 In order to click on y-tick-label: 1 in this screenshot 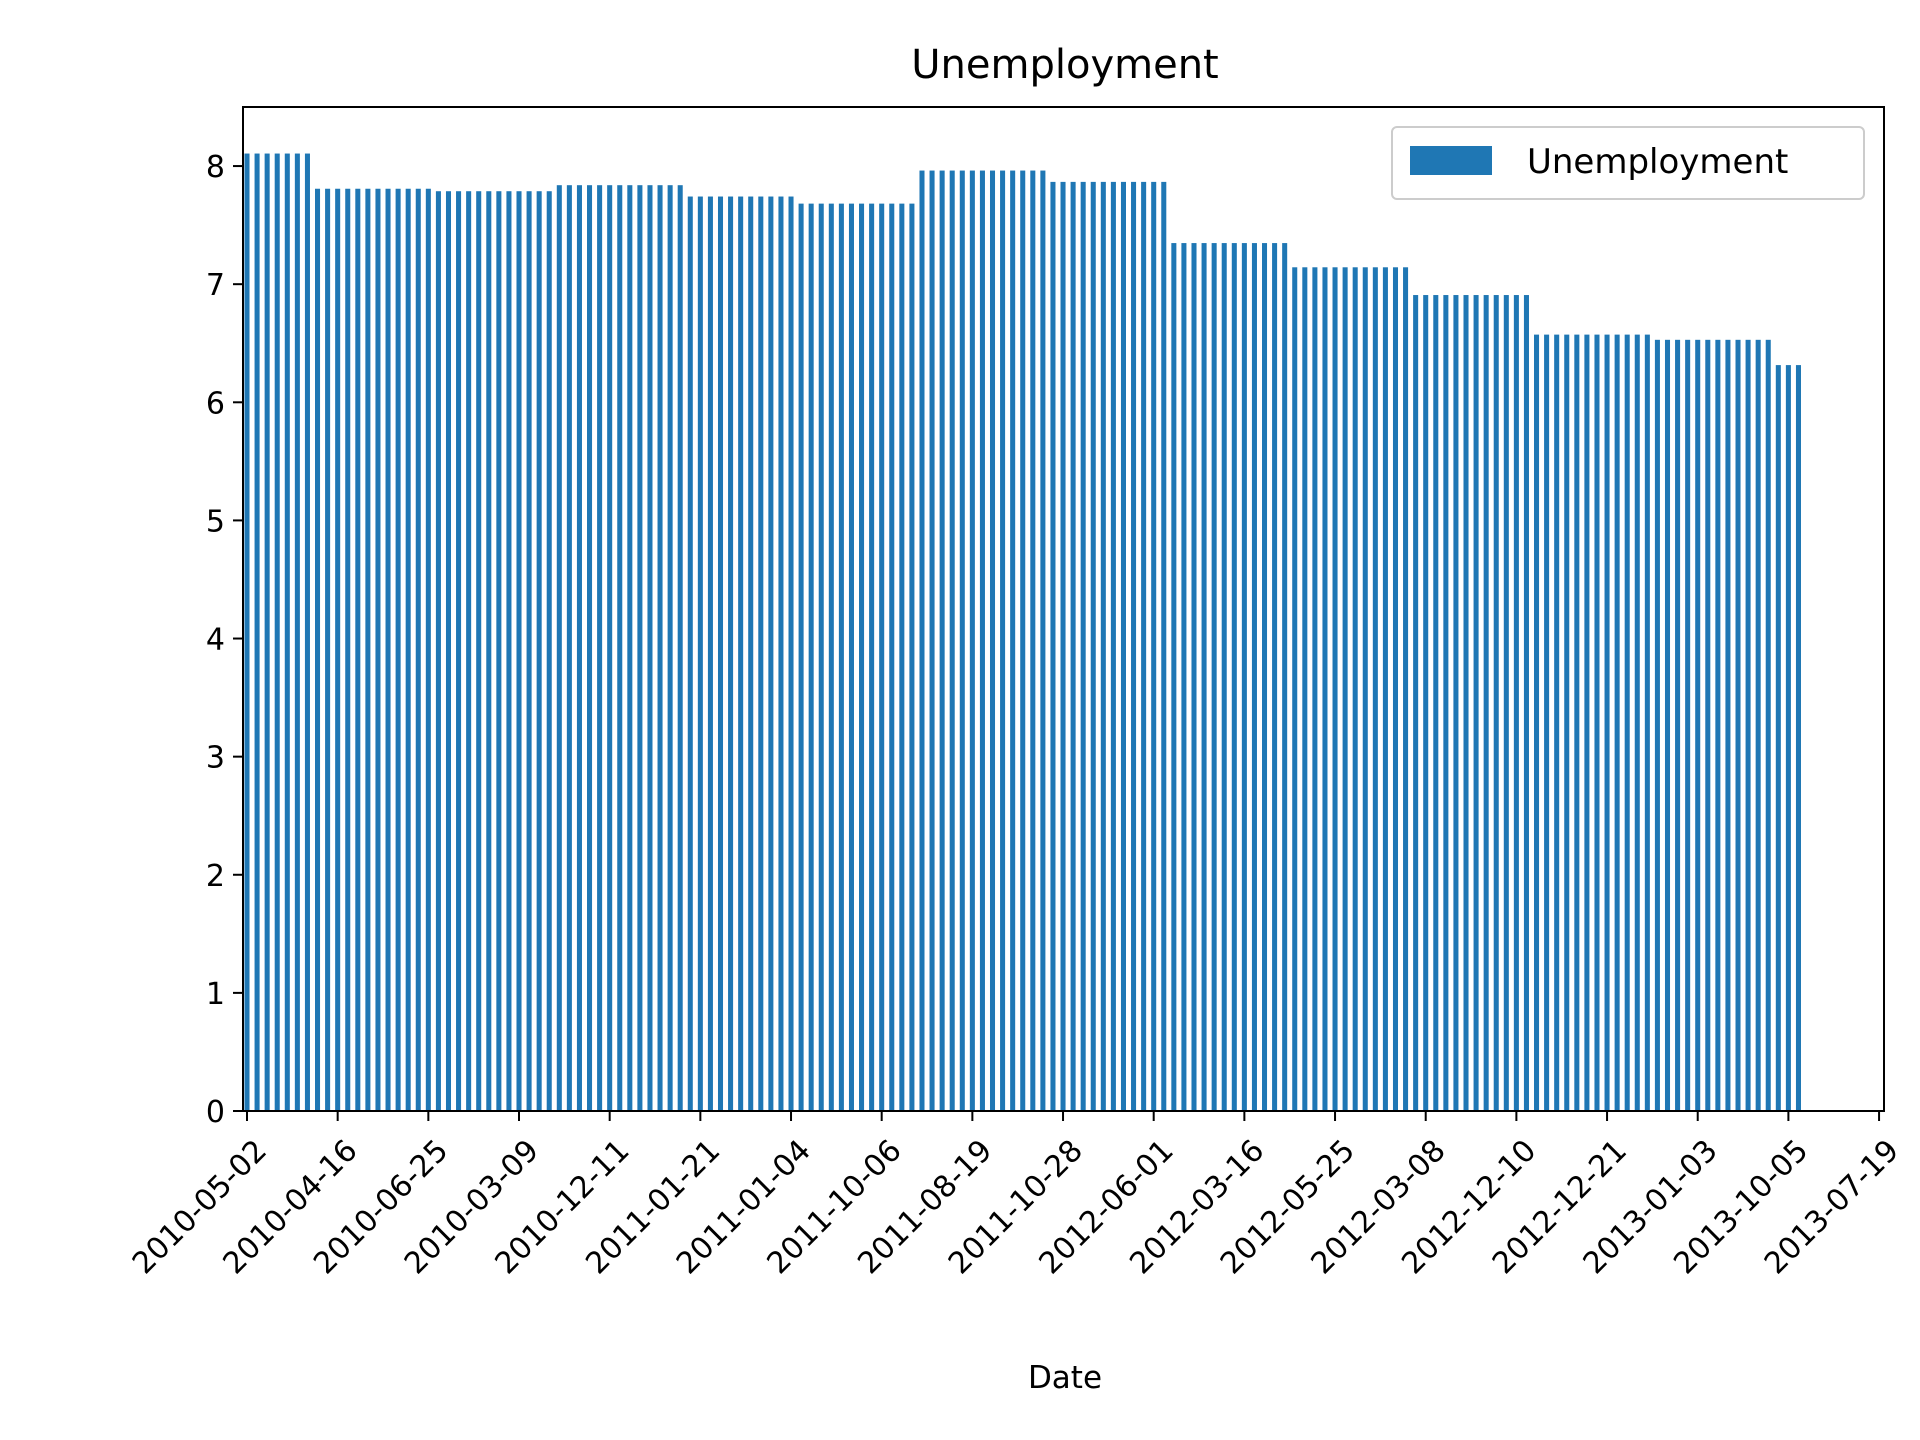, I will do `click(215, 994)`.